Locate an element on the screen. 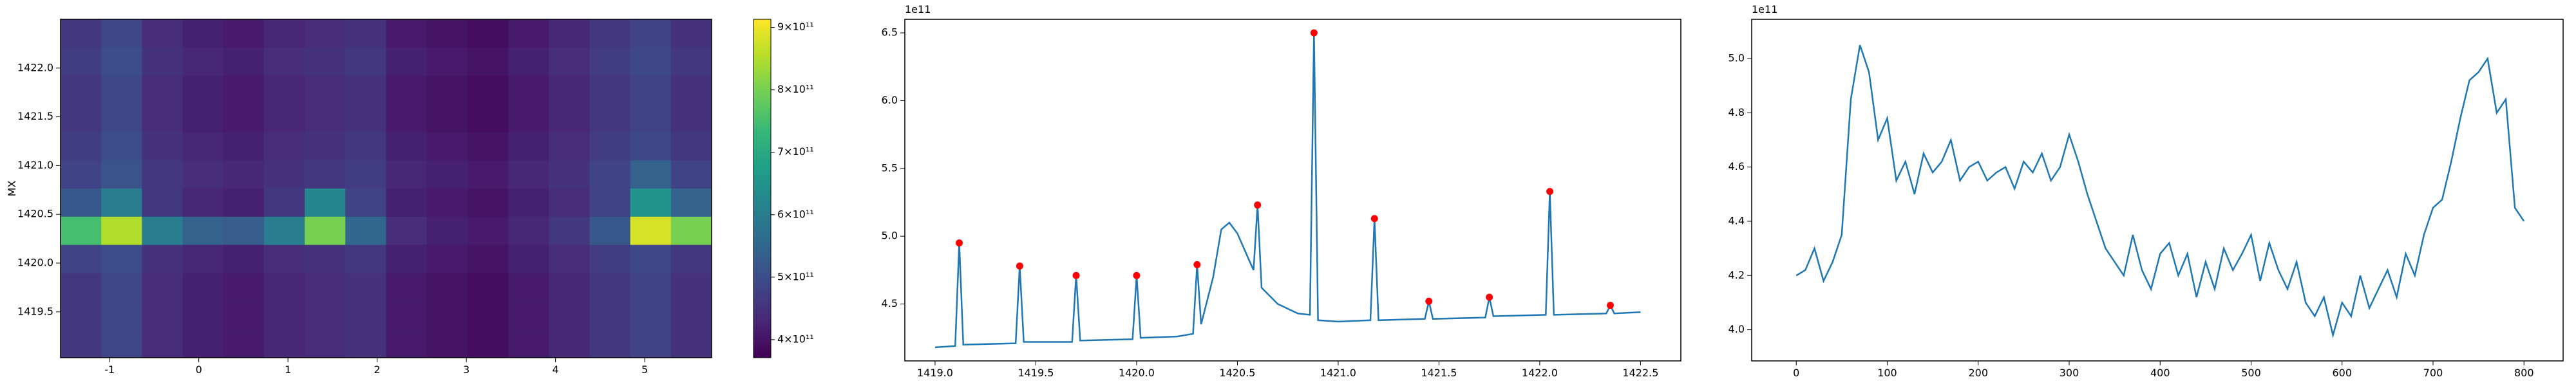 Image resolution: width=2576 pixels, height=386 pixels. y-tick-label: 4.6 is located at coordinates (1737, 166).